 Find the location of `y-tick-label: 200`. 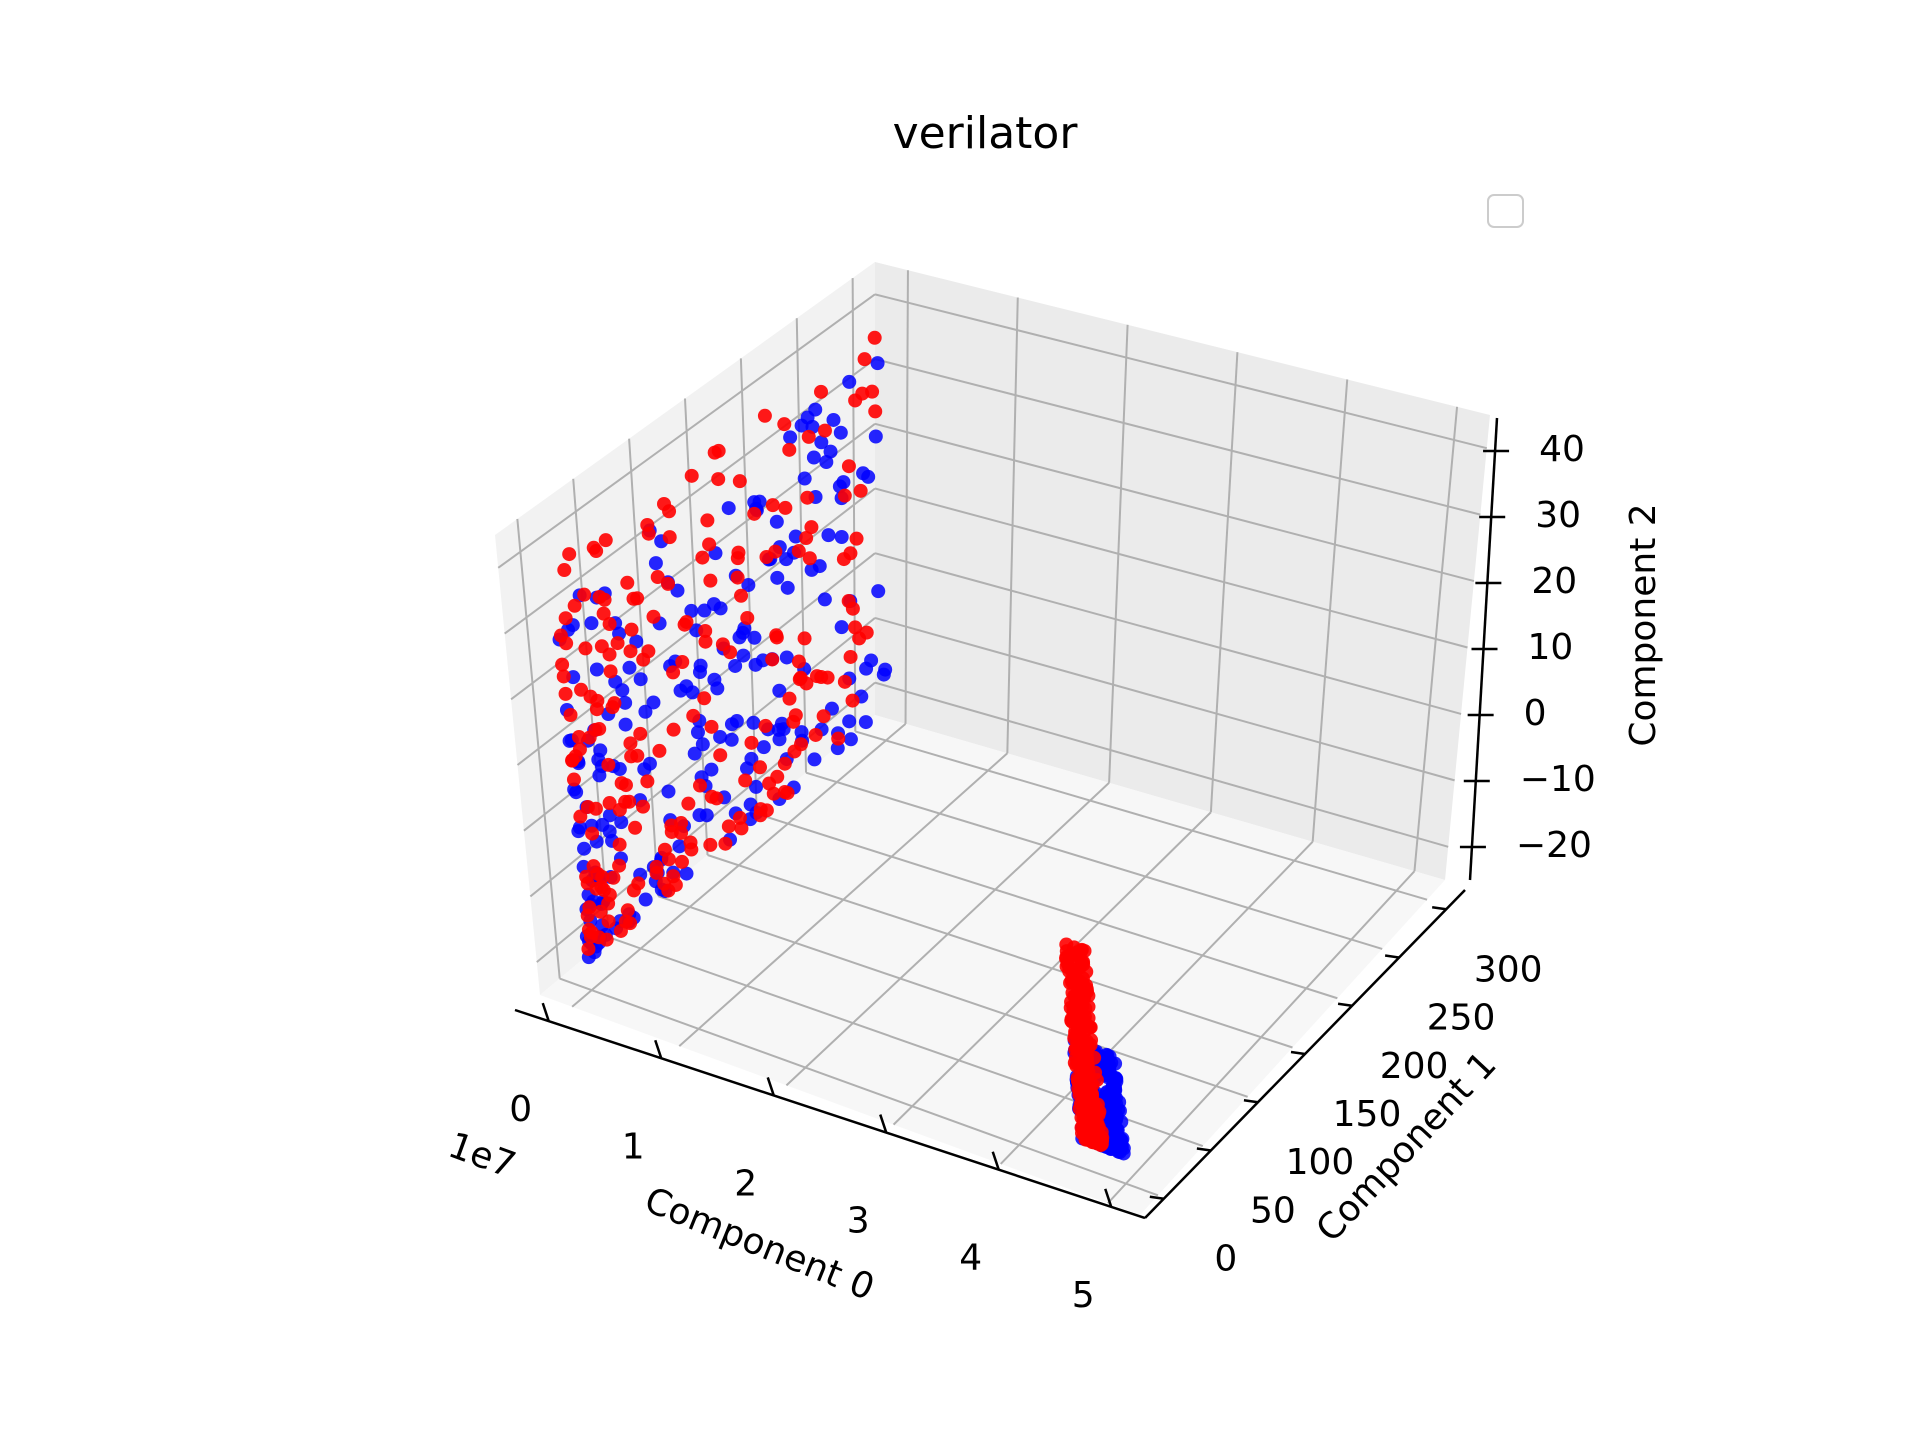

y-tick-label: 200 is located at coordinates (1414, 1066).